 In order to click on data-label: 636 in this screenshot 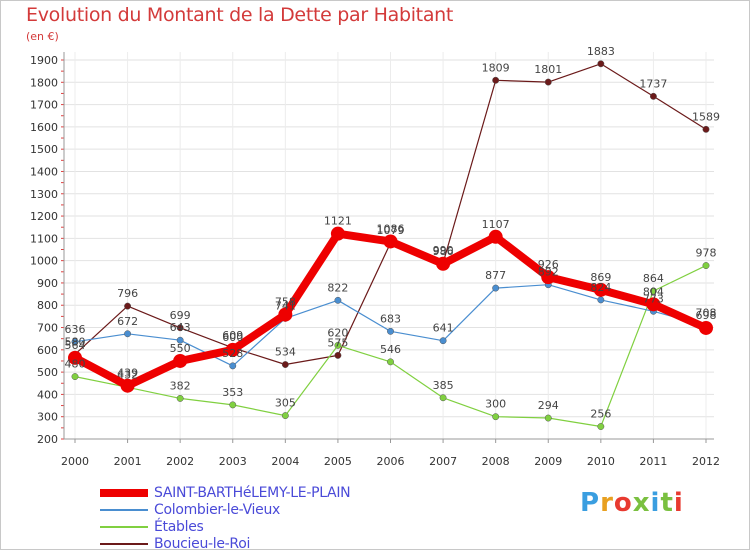, I will do `click(75, 329)`.